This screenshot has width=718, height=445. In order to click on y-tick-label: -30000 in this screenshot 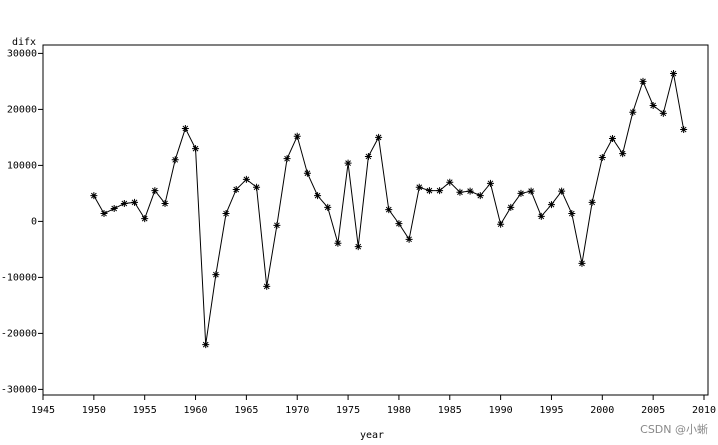, I will do `click(19, 389)`.